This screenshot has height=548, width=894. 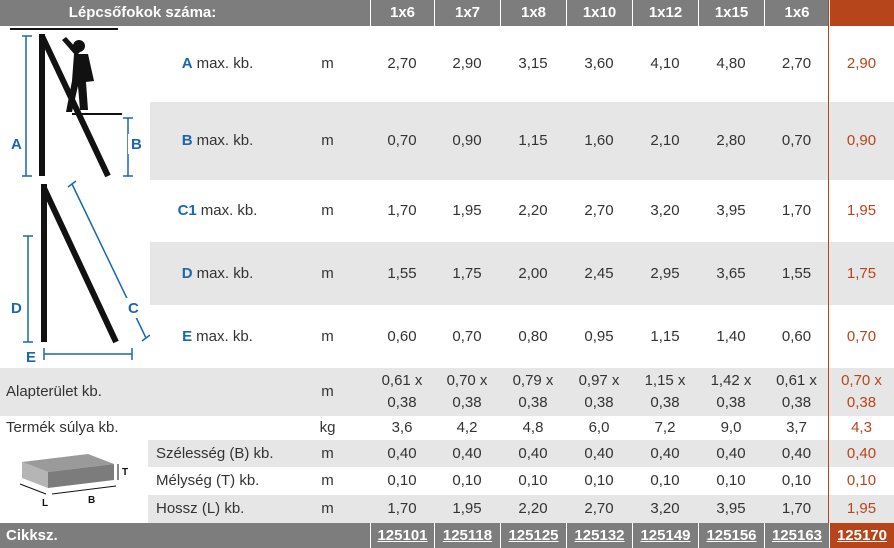 What do you see at coordinates (187, 273) in the screenshot?
I see `dimension-letter: D` at bounding box center [187, 273].